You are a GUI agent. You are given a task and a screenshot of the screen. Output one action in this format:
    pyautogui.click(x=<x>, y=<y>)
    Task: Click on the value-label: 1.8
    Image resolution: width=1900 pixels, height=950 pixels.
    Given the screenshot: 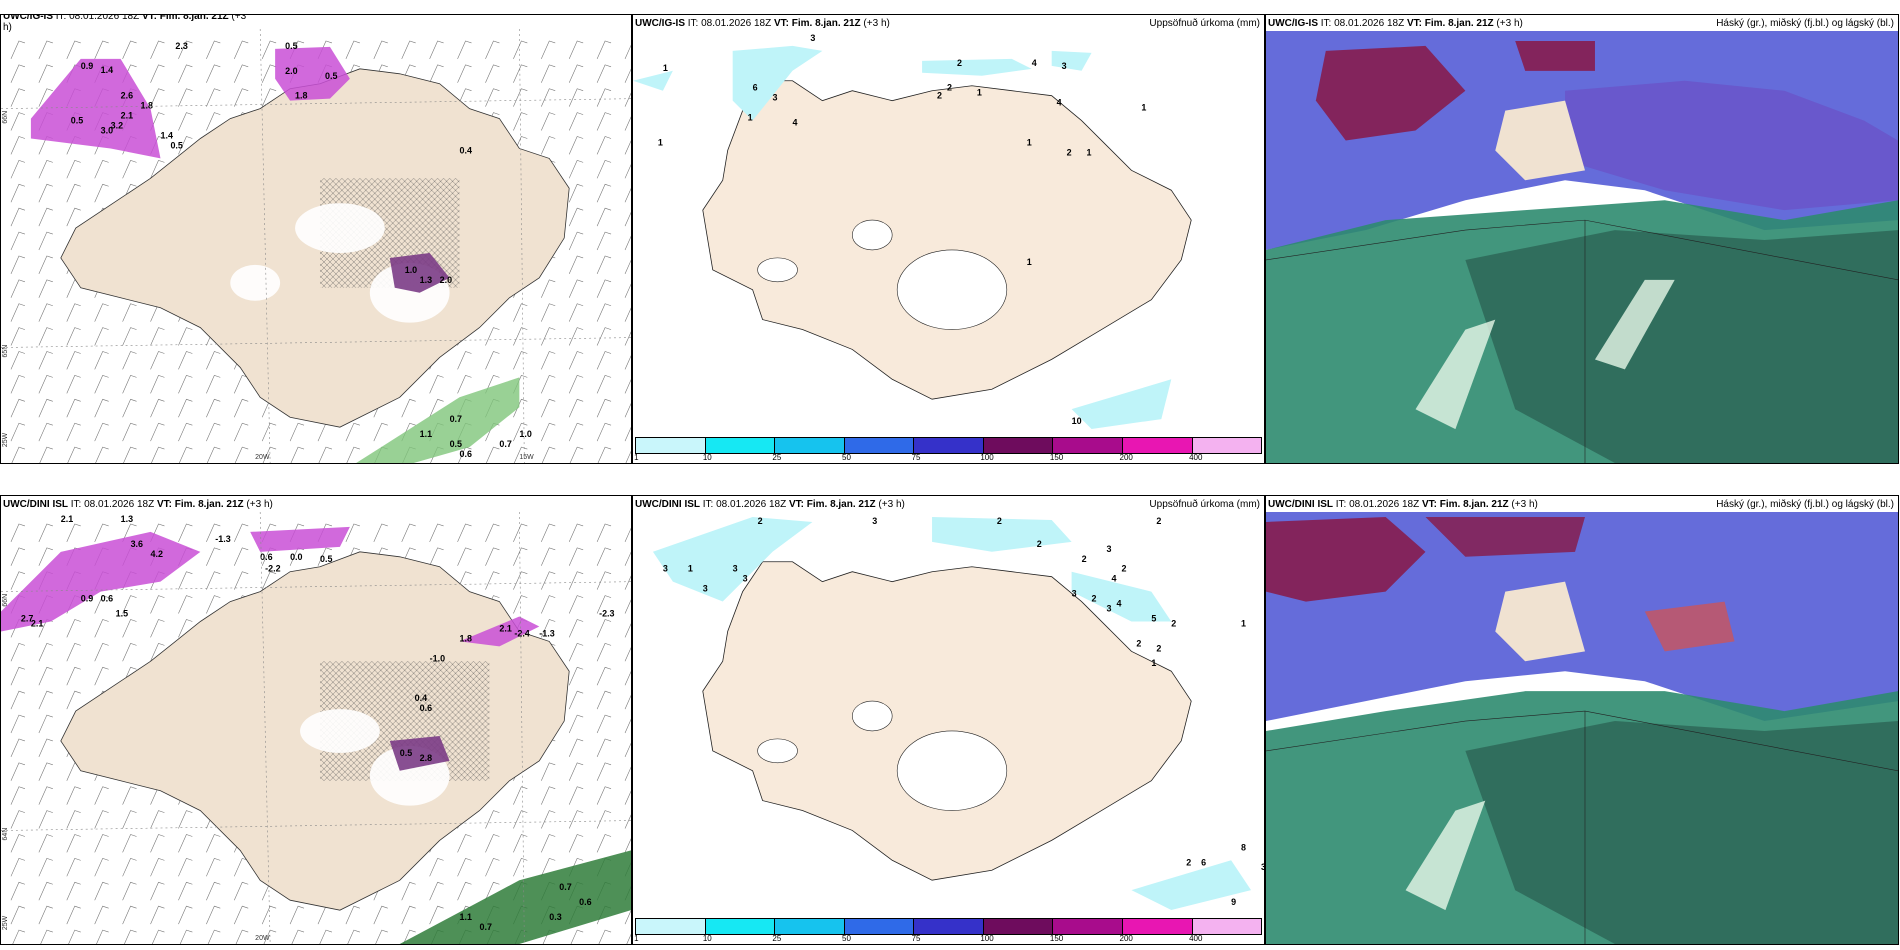 What is the action you would take?
    pyautogui.click(x=301, y=96)
    